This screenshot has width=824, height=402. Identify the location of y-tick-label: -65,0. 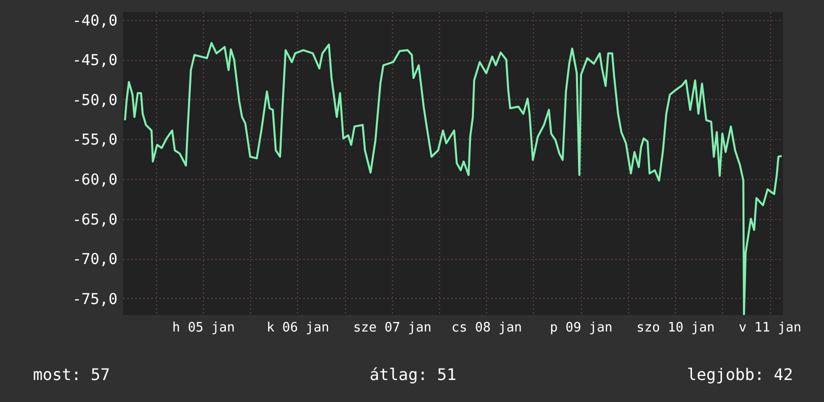
(95, 219).